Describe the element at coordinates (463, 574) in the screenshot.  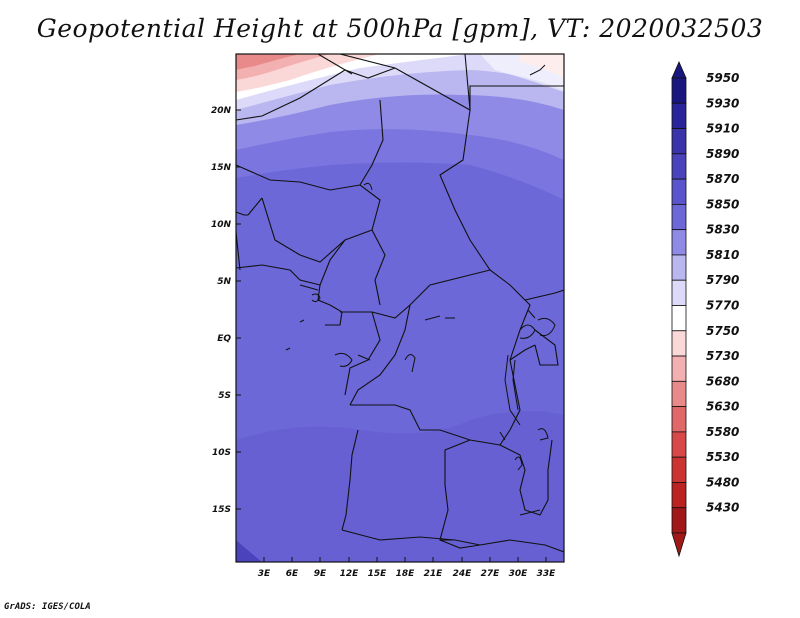
I see `lon-label: 24E` at that location.